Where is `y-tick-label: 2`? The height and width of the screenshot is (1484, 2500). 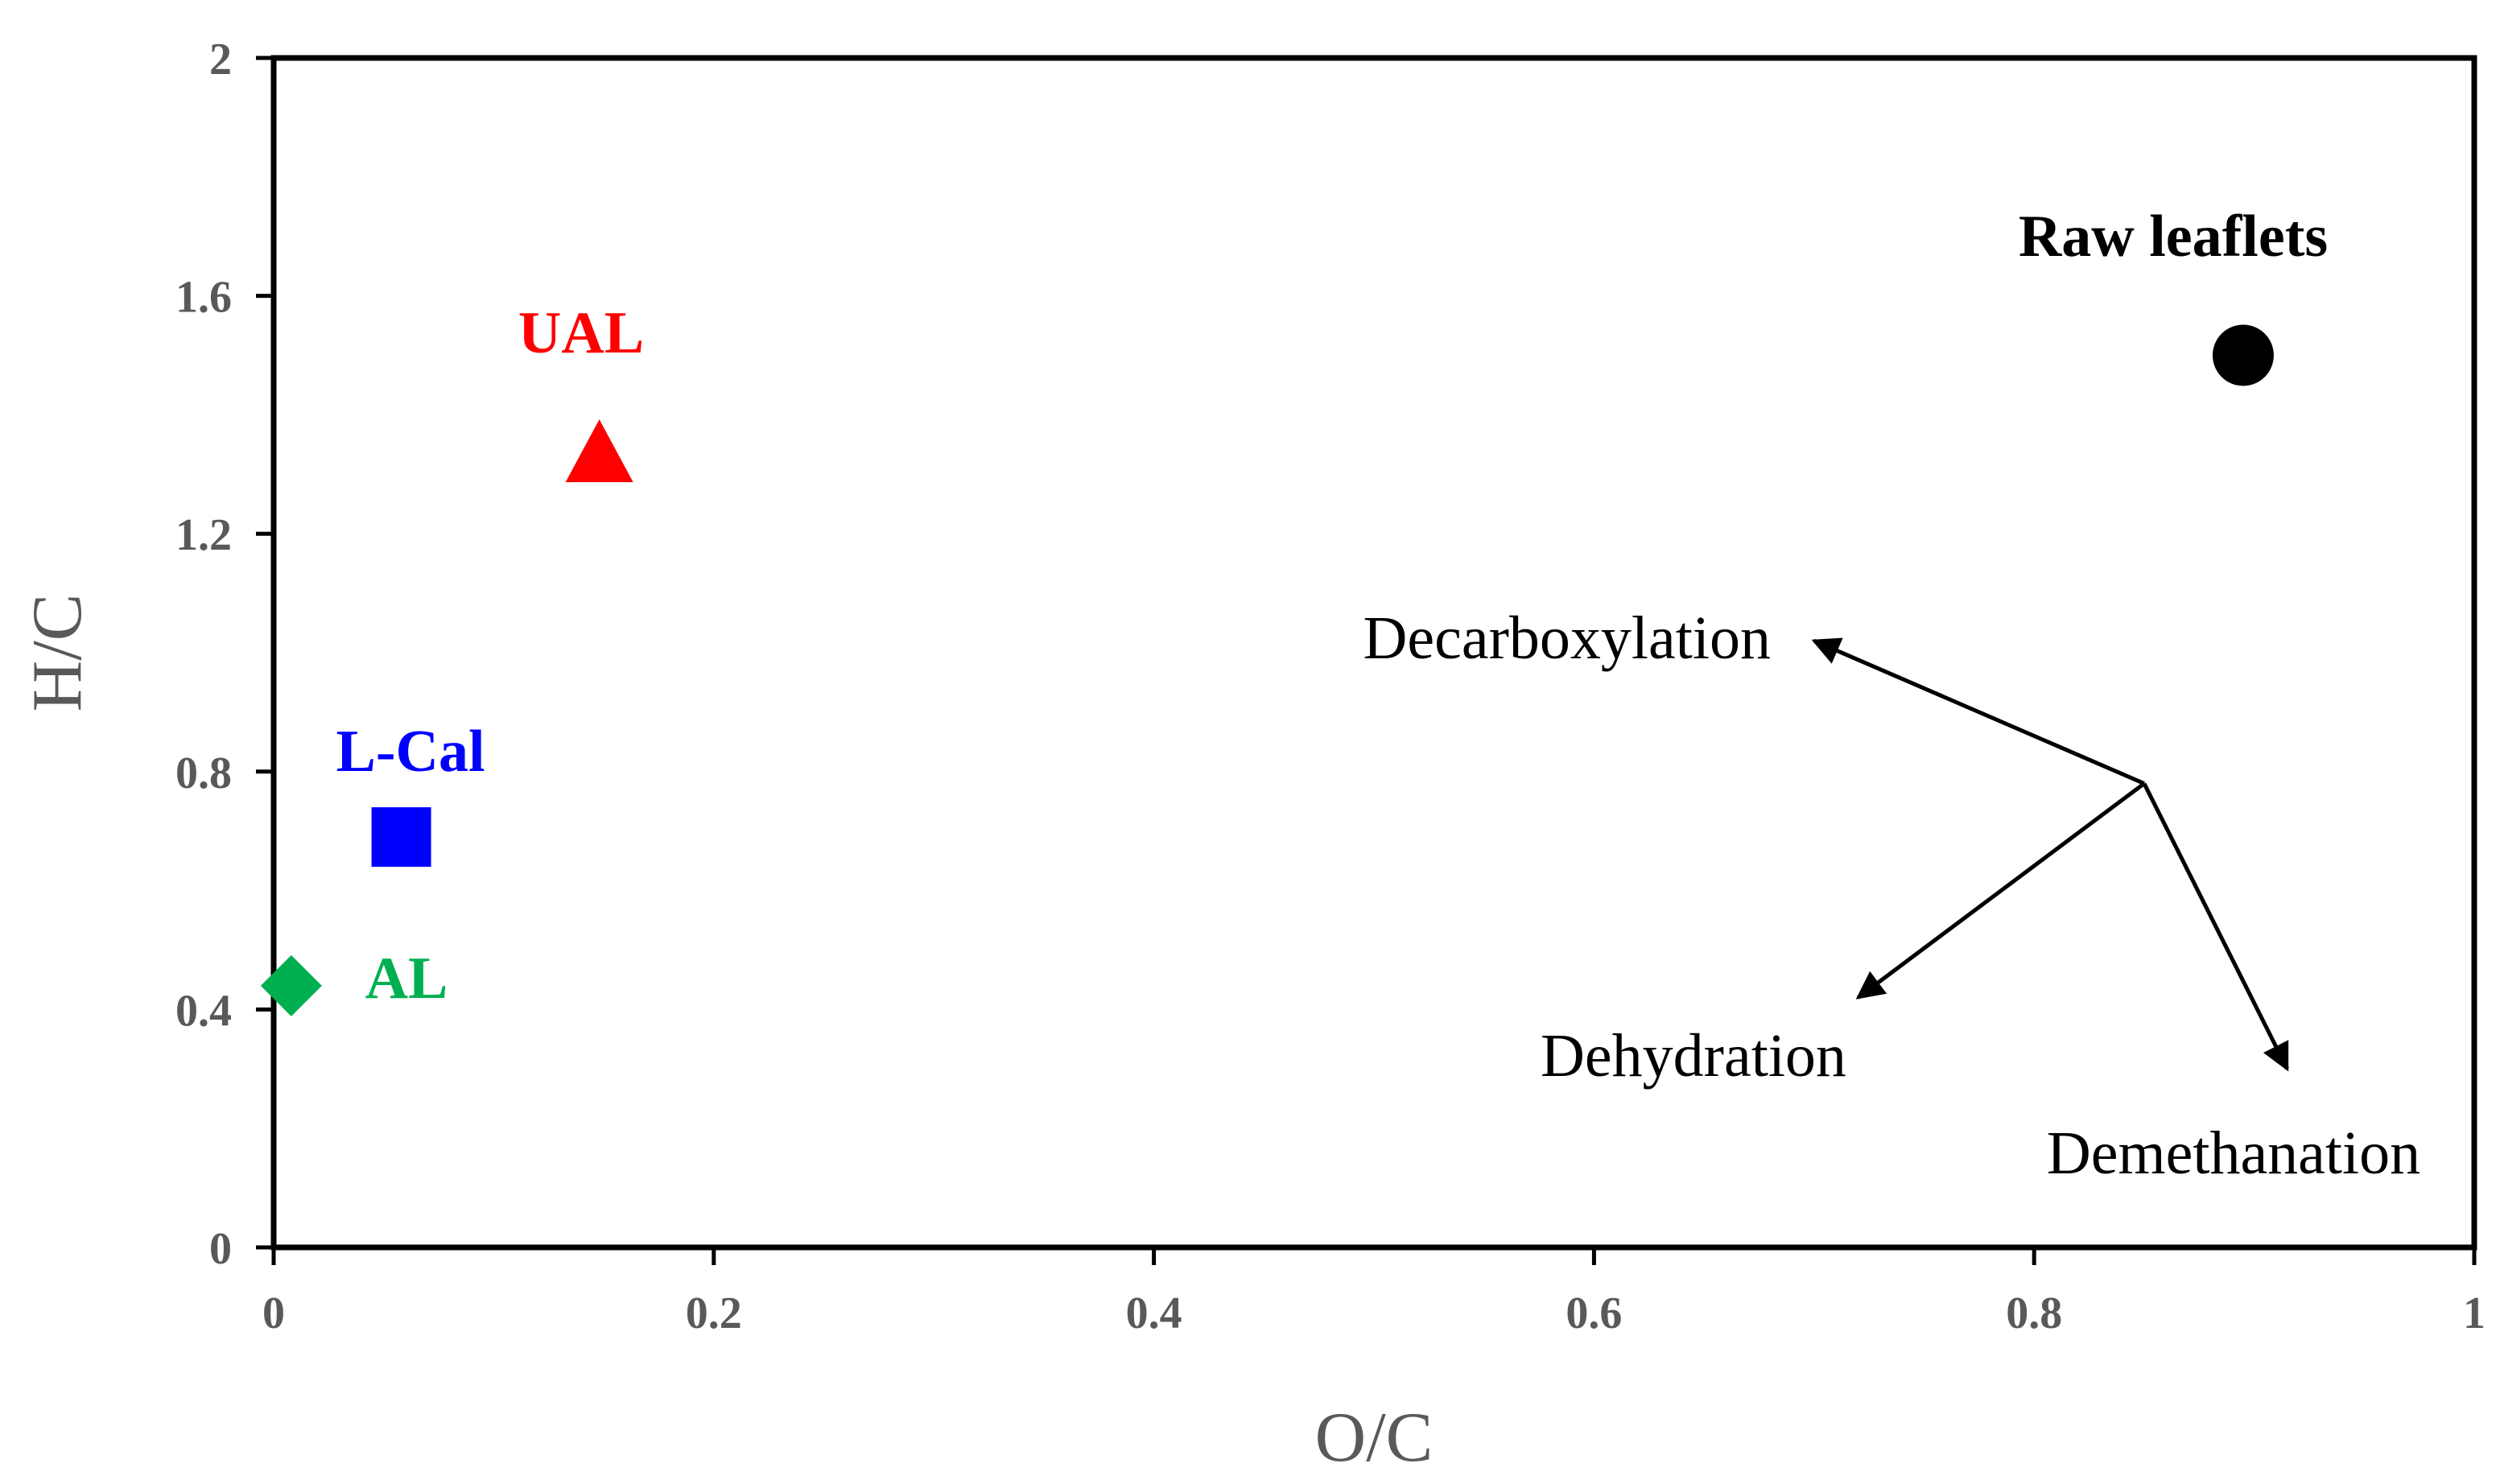 y-tick-label: 2 is located at coordinates (220, 60).